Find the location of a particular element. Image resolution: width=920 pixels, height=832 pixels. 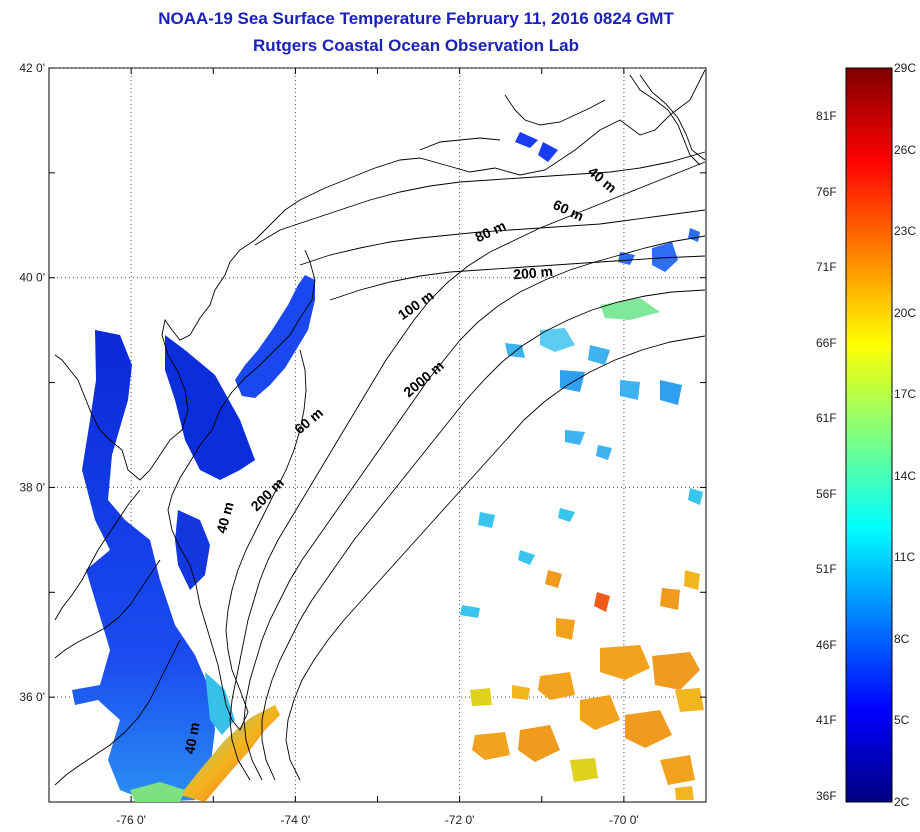

colorbar-celsius-label: 23C is located at coordinates (905, 231).